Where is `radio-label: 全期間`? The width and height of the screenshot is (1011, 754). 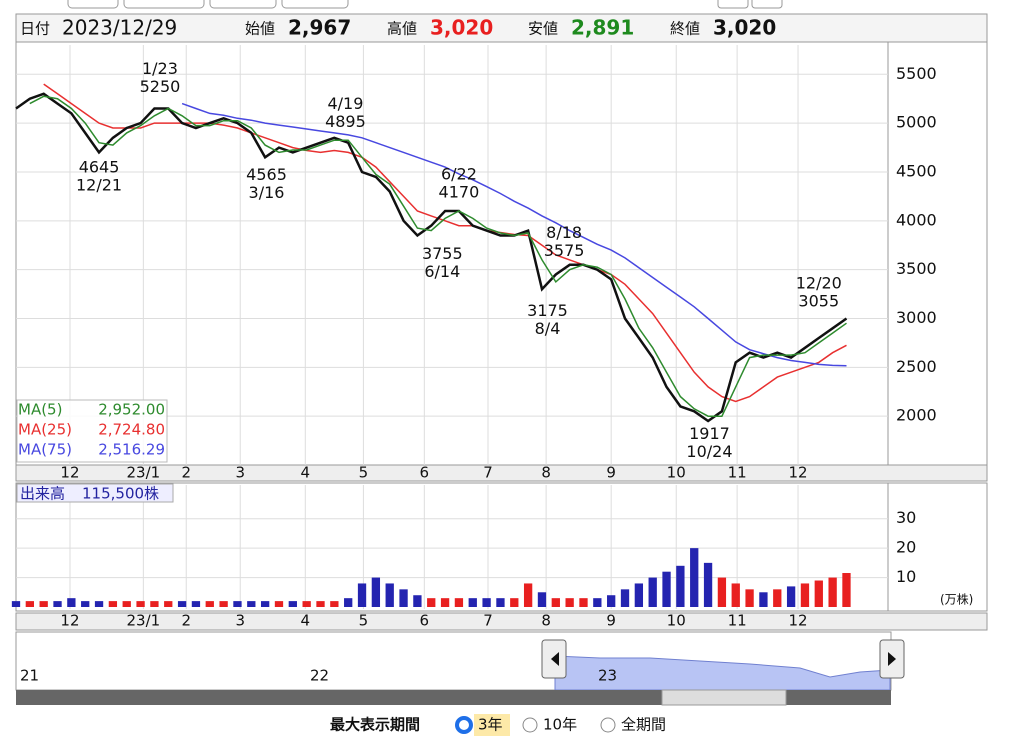
radio-label: 全期間 is located at coordinates (643, 725).